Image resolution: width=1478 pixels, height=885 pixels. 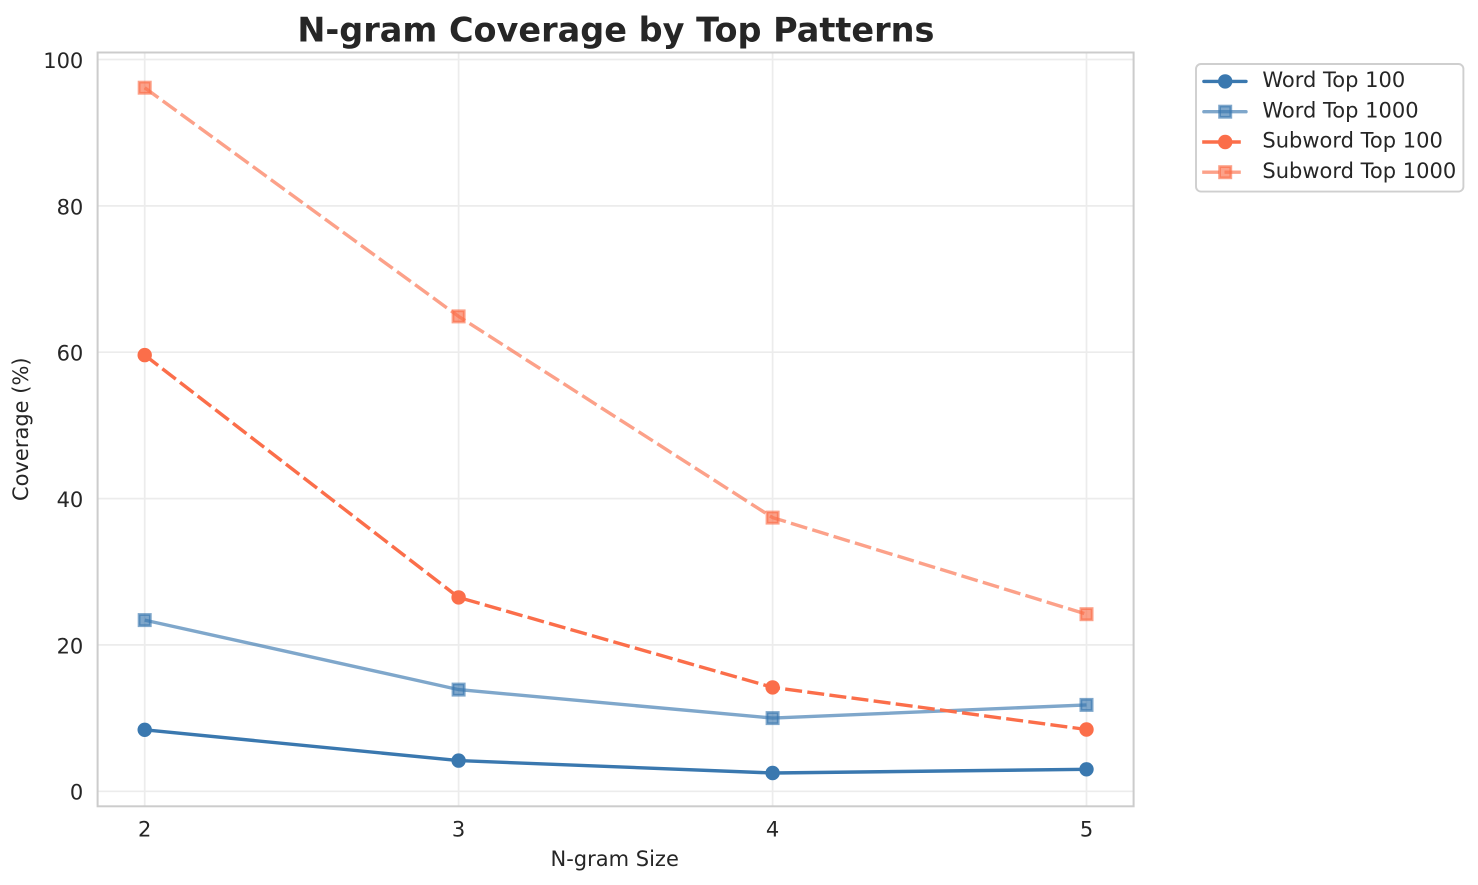 What do you see at coordinates (1333, 80) in the screenshot?
I see `svg-text: Word Top 100` at bounding box center [1333, 80].